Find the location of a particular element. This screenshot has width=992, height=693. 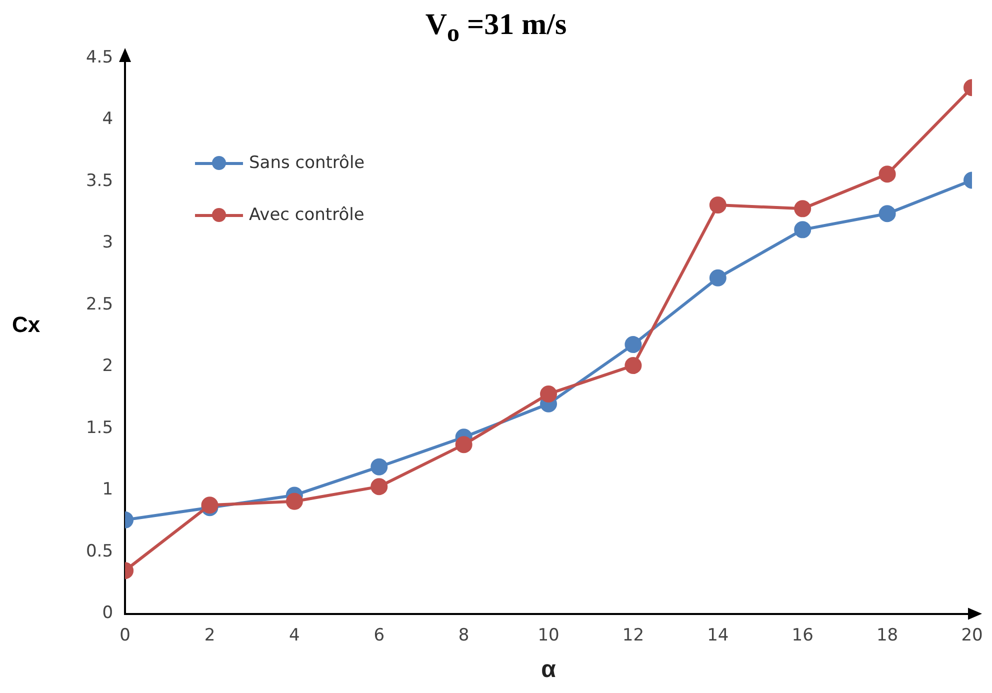

x-tick-label: 2 is located at coordinates (210, 635).